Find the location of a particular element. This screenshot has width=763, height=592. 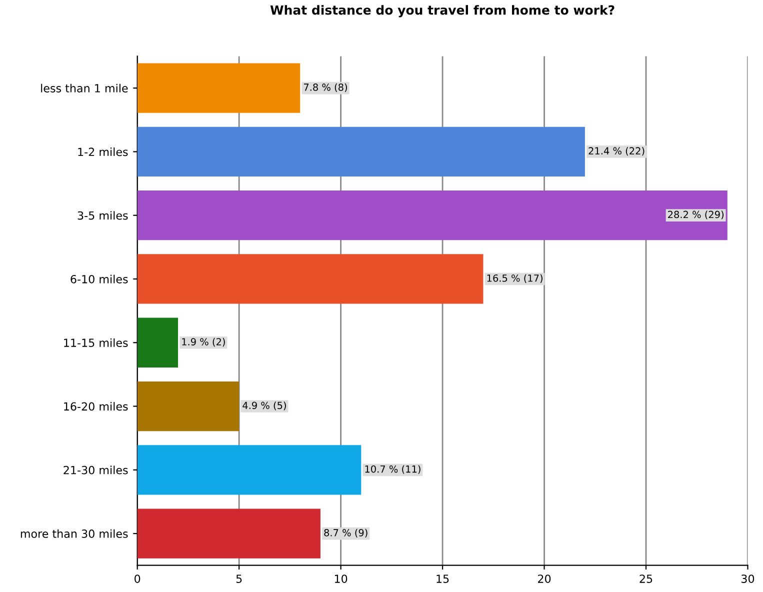

data-label: 21.4 % (22) is located at coordinates (616, 151).